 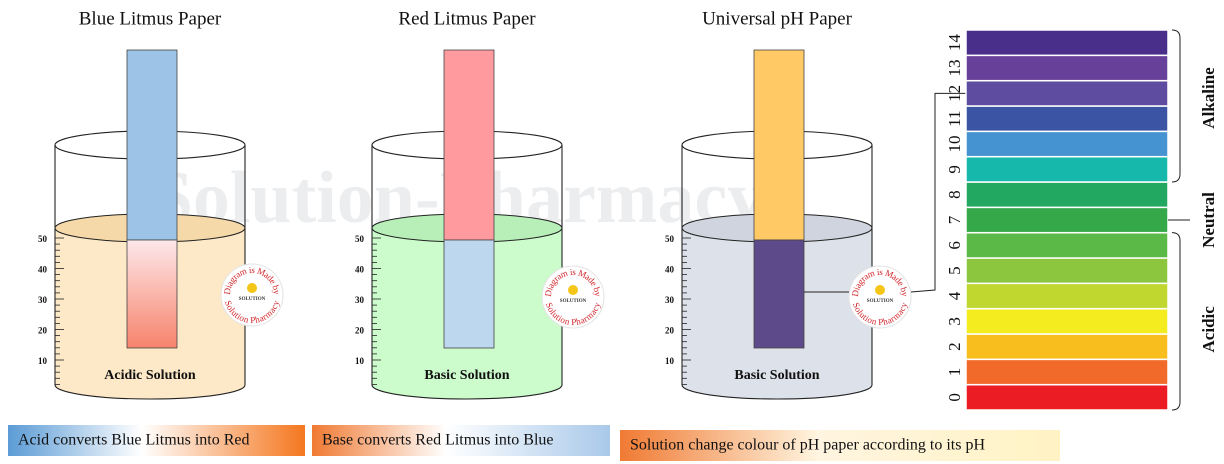 What do you see at coordinates (954, 321) in the screenshot?
I see `ph-number: 3` at bounding box center [954, 321].